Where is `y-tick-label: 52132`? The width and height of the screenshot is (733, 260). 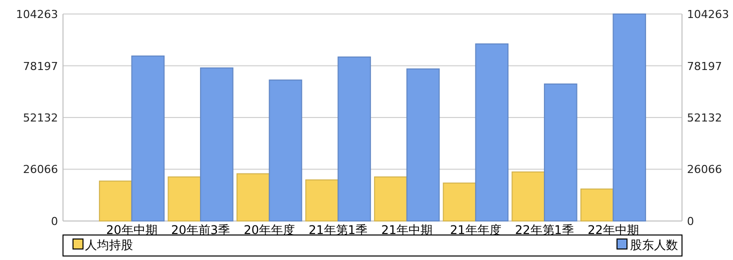 y-tick-label: 52132 is located at coordinates (40, 118).